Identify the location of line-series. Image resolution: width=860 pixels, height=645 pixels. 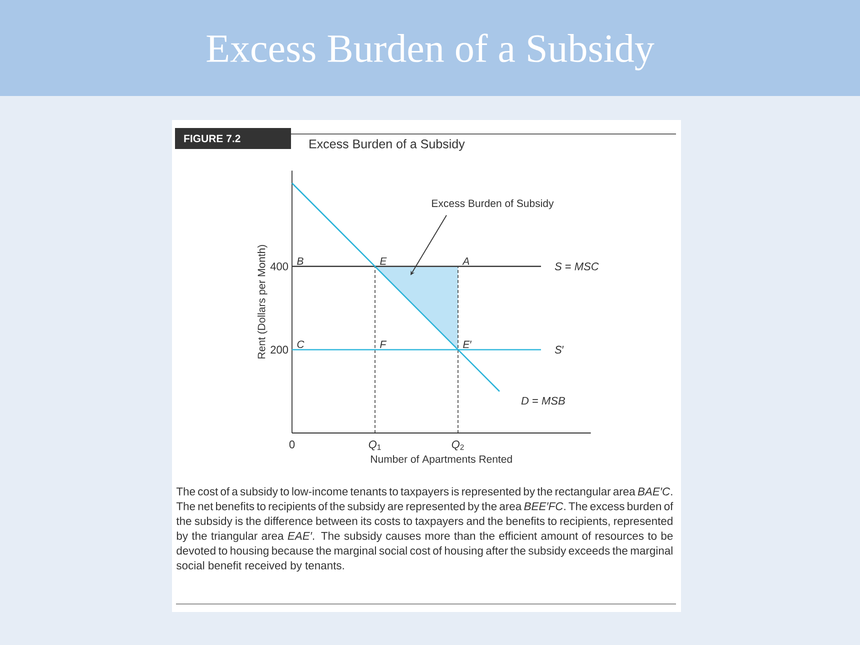
(395, 287).